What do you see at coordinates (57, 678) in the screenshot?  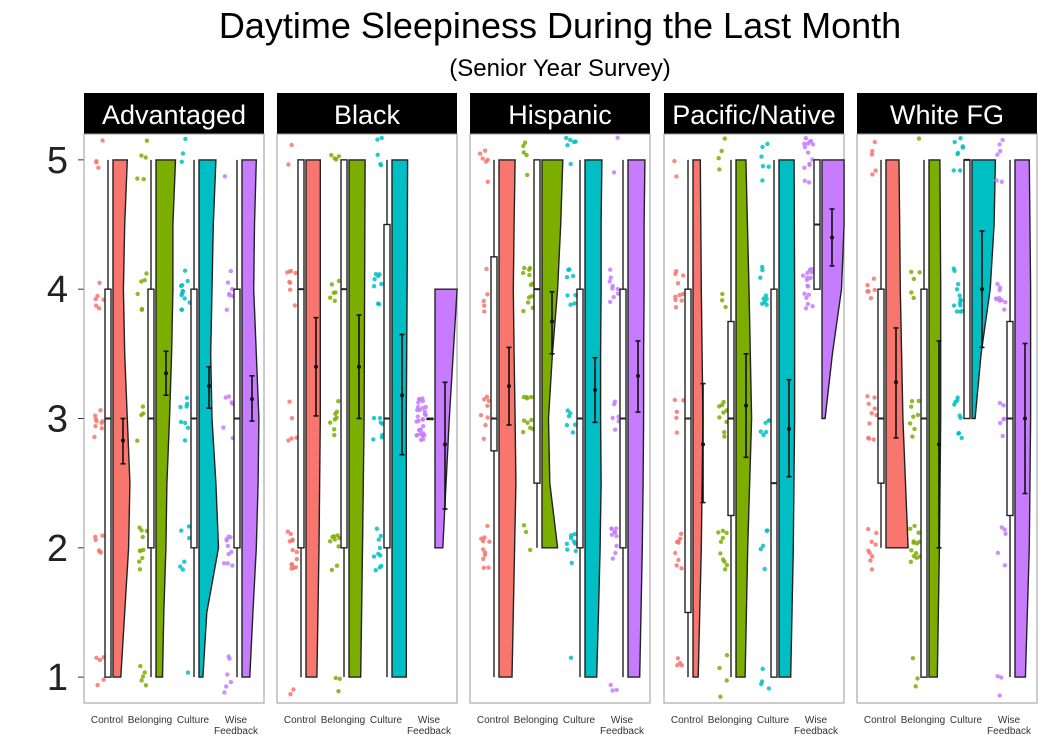 I see `y-tick-label: 1` at bounding box center [57, 678].